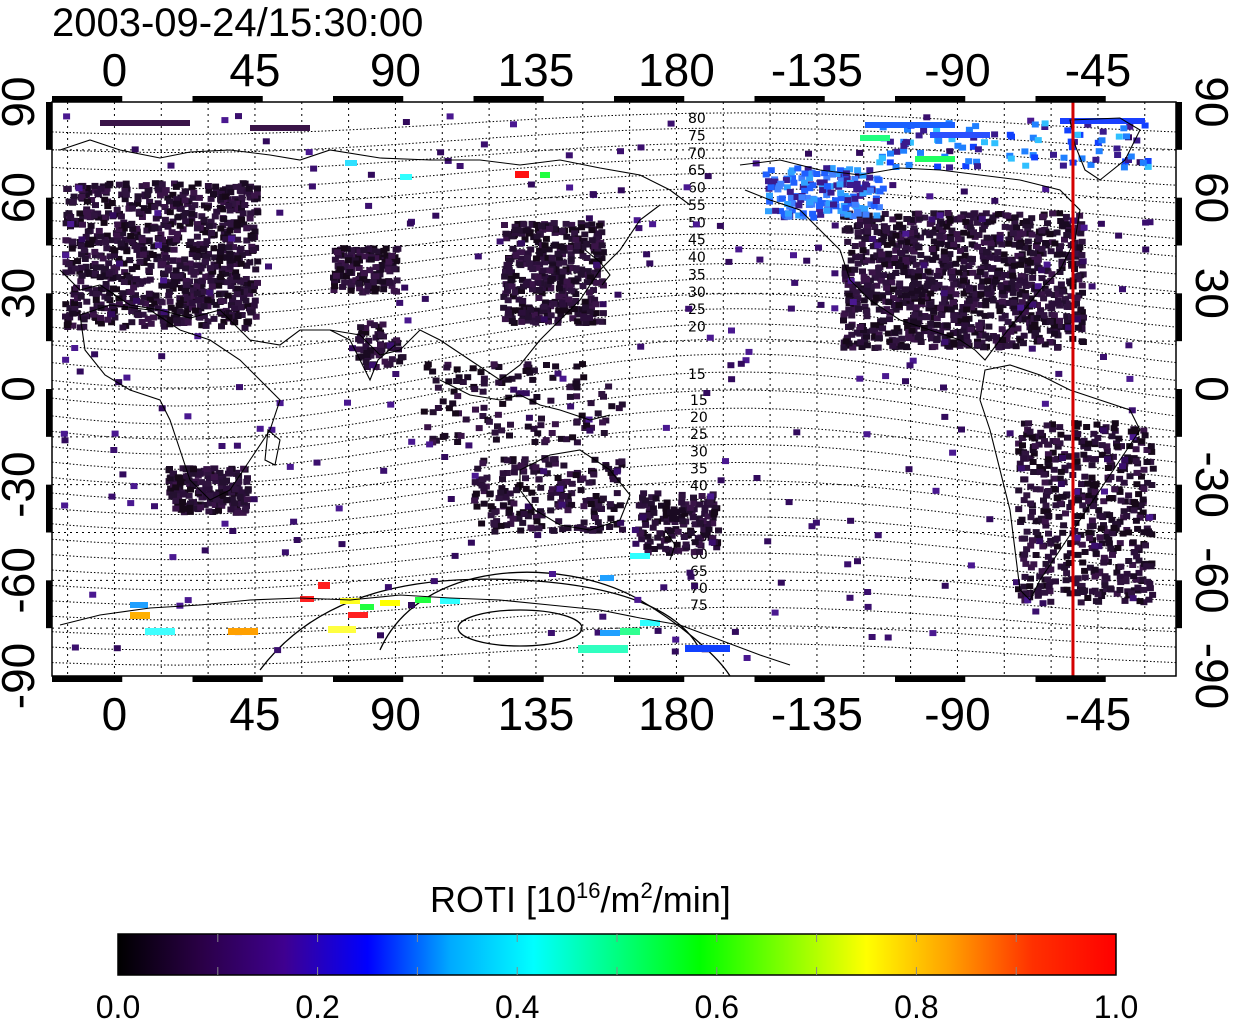  What do you see at coordinates (697, 310) in the screenshot?
I see `contour-label: 25` at bounding box center [697, 310].